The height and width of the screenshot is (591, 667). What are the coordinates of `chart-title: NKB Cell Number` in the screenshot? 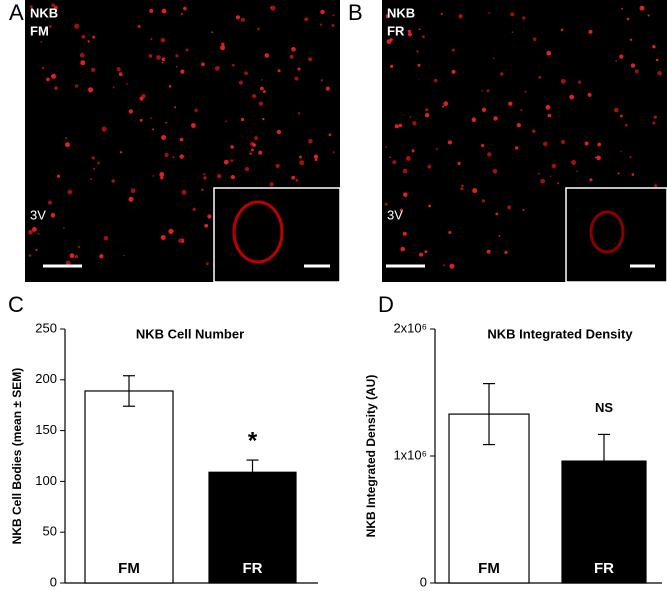 It's located at (190, 333).